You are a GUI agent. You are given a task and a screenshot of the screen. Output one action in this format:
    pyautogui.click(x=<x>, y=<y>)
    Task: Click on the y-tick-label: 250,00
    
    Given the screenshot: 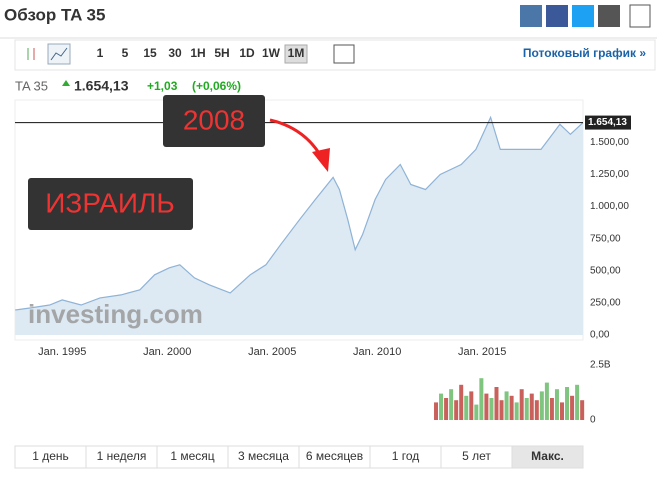 What is the action you would take?
    pyautogui.click(x=605, y=303)
    